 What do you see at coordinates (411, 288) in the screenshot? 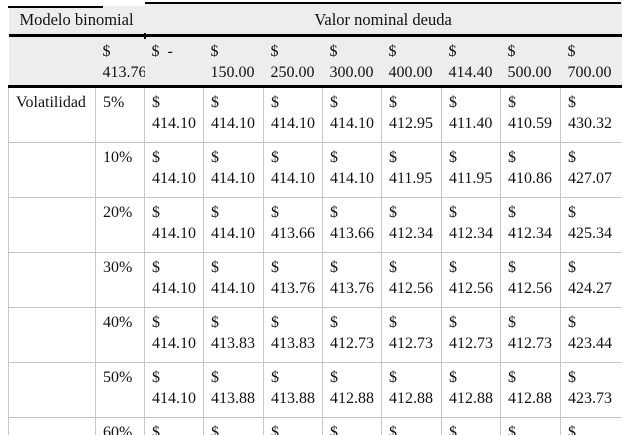
I see `cell-value: 412.56` at bounding box center [411, 288].